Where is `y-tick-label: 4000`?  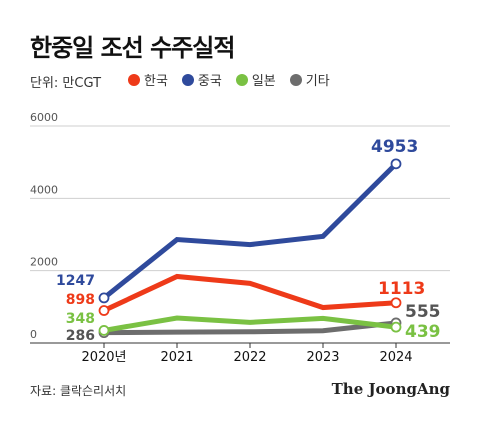 y-tick-label: 4000 is located at coordinates (44, 189).